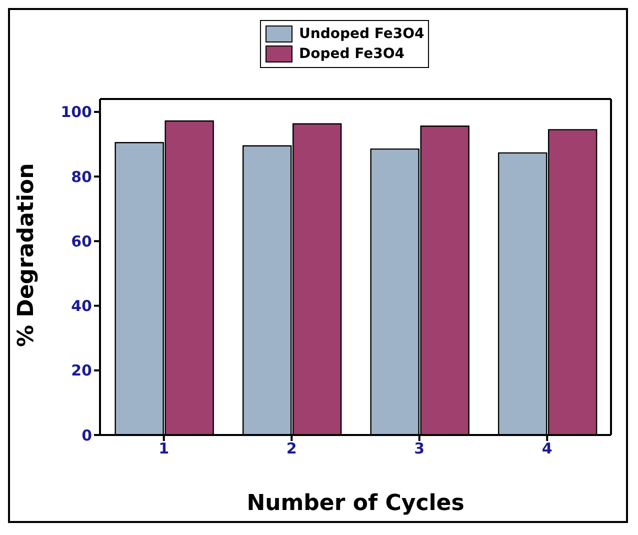 The width and height of the screenshot is (638, 535). I want to click on y-axis-title: % Degradation, so click(26, 255).